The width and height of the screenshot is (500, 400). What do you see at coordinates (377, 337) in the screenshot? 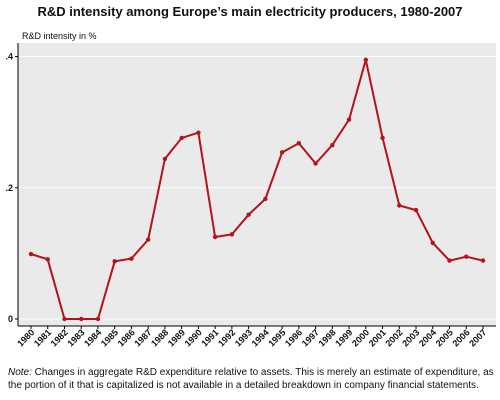
I see `x-tick-label: 2001` at bounding box center [377, 337].